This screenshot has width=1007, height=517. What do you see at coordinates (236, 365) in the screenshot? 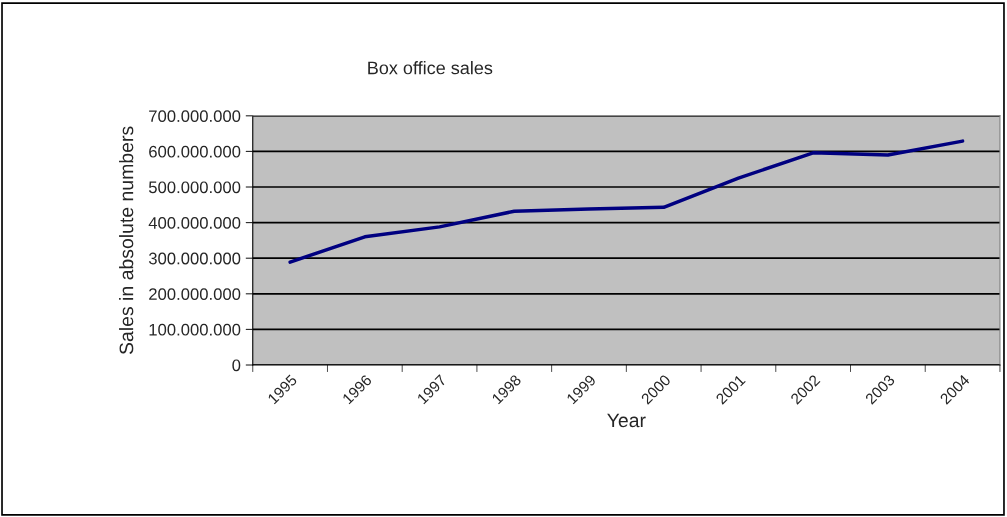
I see `y-tick-label: 0` at bounding box center [236, 365].